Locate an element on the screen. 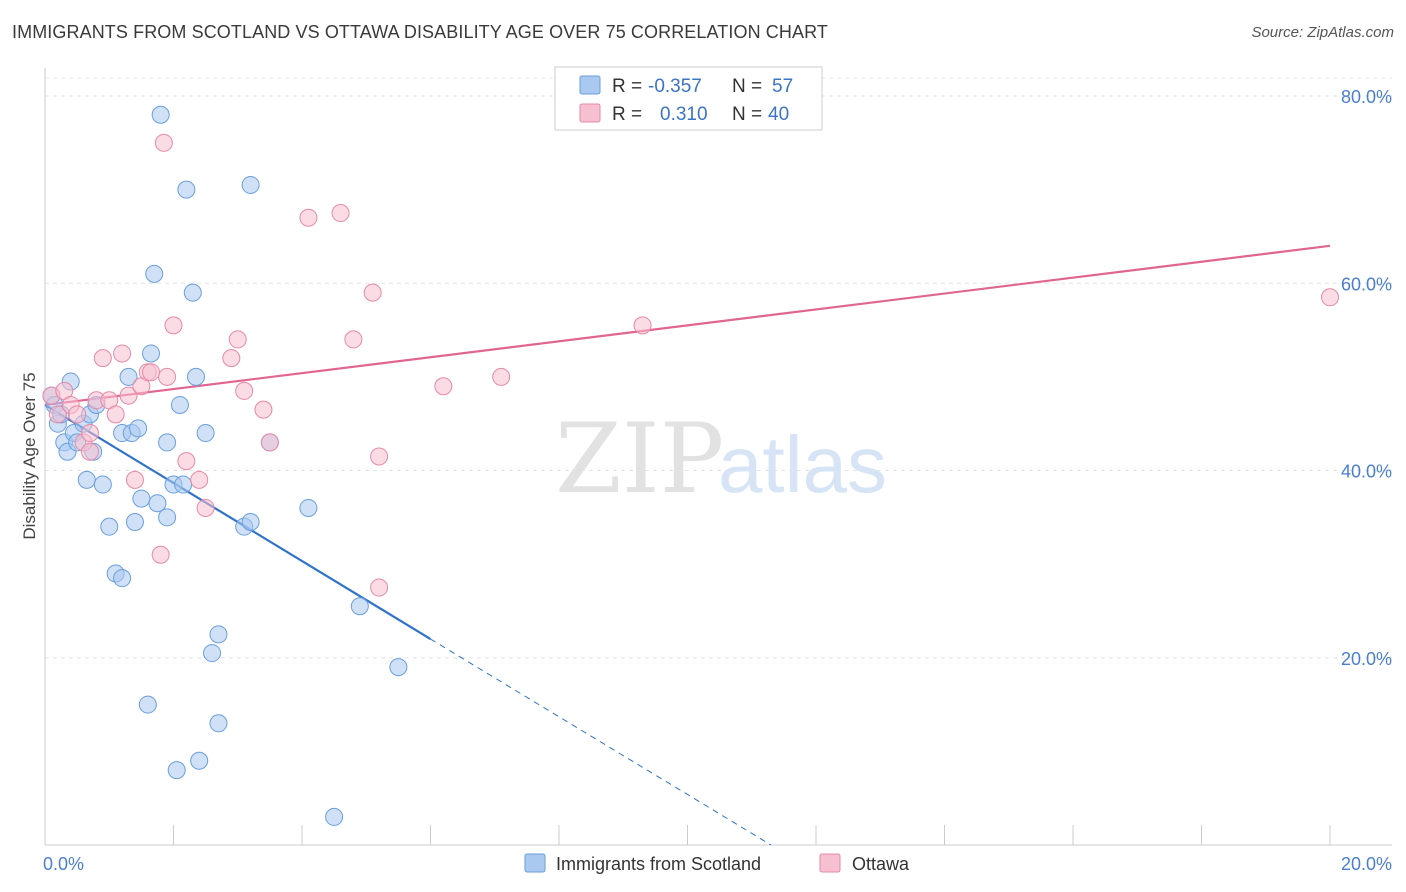 The image size is (1406, 892). bottom-legend-swatch-ottawa is located at coordinates (830, 863).